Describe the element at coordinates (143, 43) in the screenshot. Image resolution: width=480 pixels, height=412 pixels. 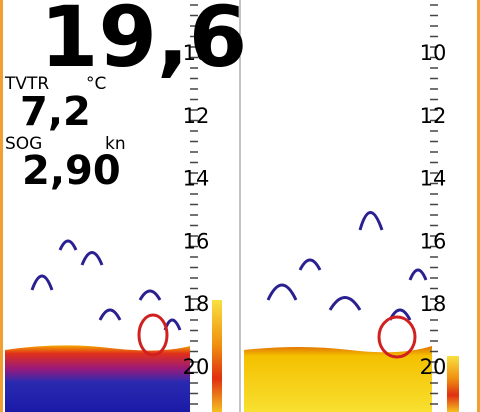
I see `depth-readout: 19,6` at that location.